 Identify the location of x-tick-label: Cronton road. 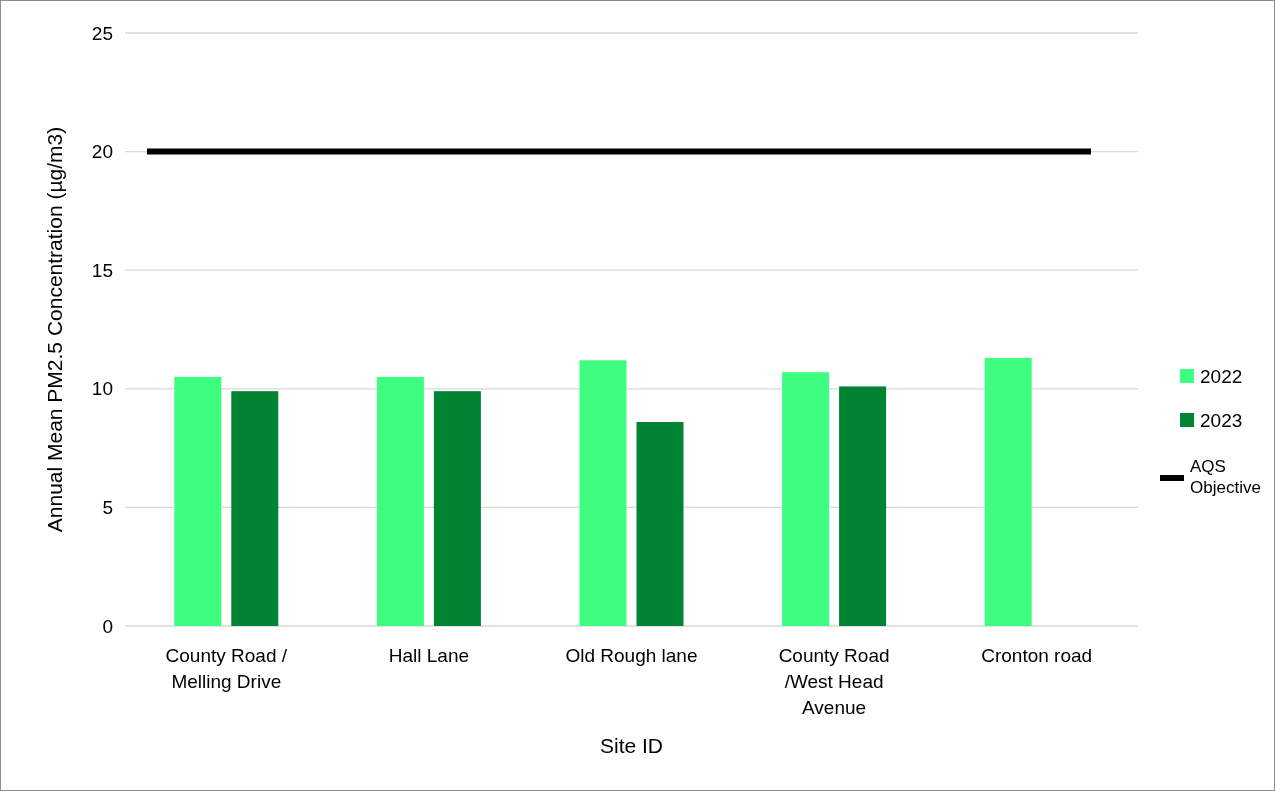
(1037, 655).